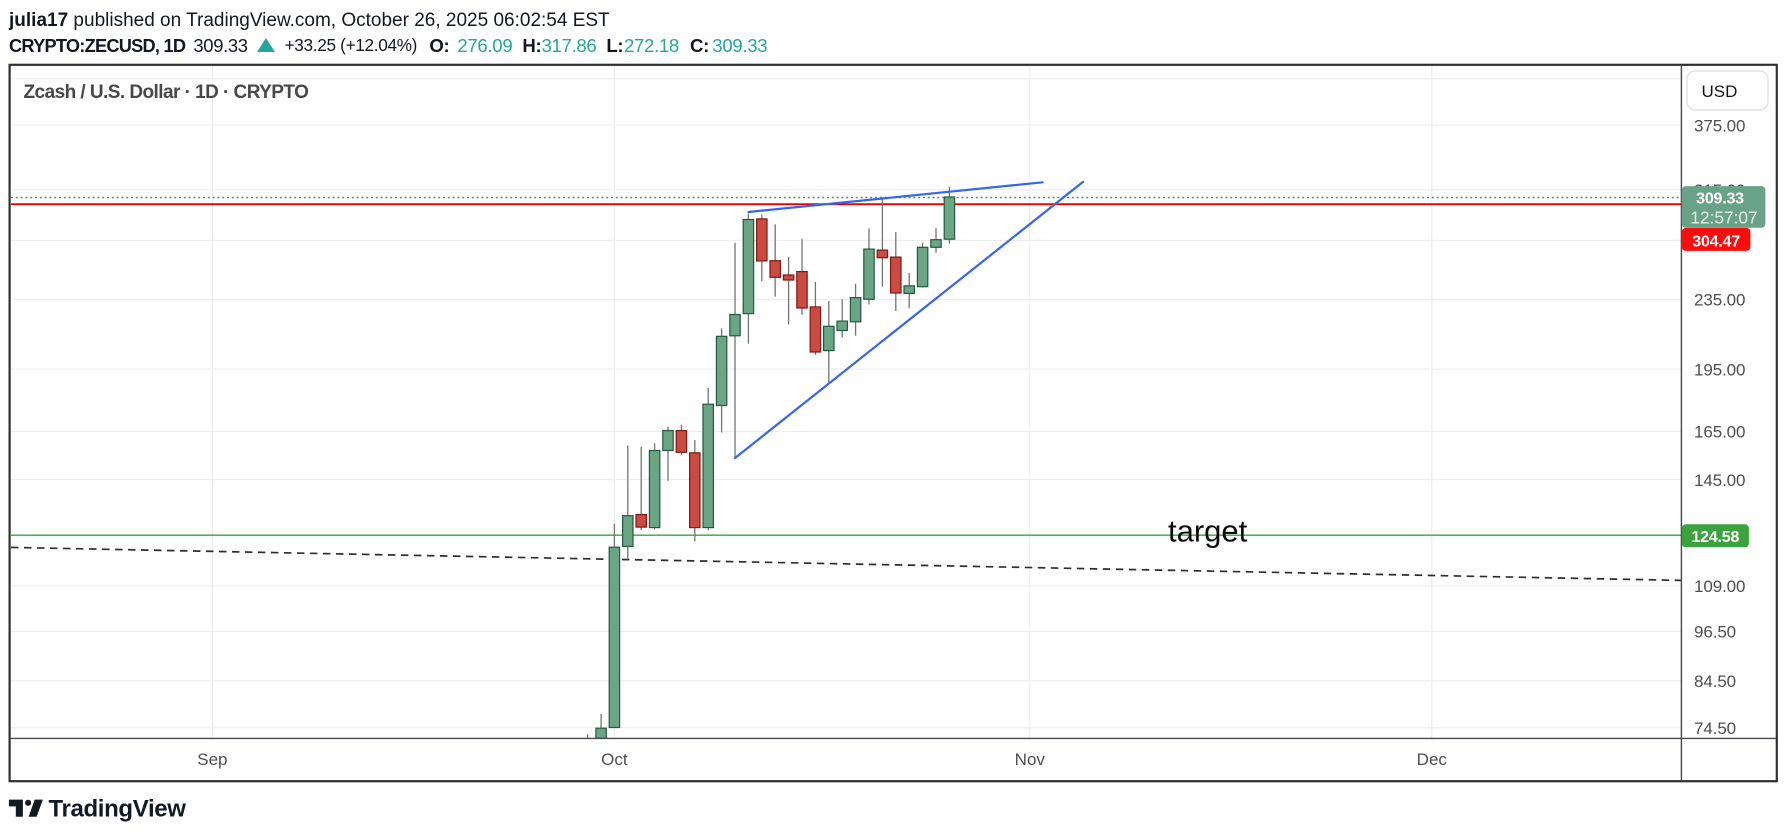 This screenshot has height=836, width=1785. I want to click on svg-text: 96.50, so click(1715, 632).